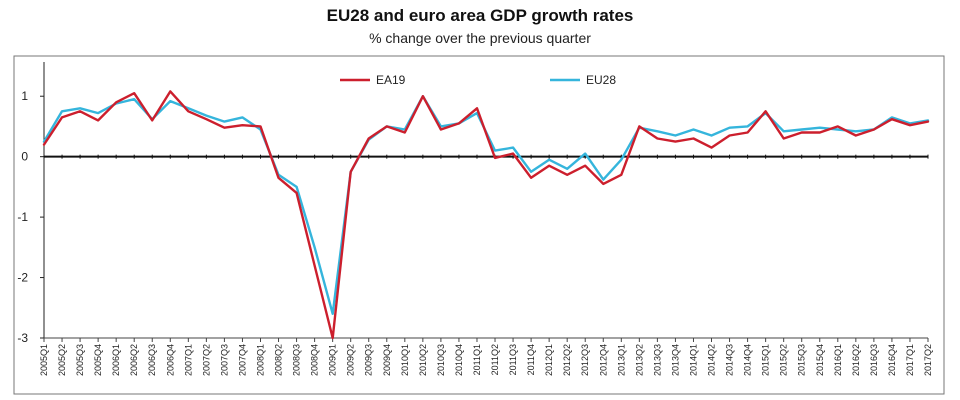  What do you see at coordinates (80, 360) in the screenshot?
I see `x-tick-label: 2005Q3` at bounding box center [80, 360].